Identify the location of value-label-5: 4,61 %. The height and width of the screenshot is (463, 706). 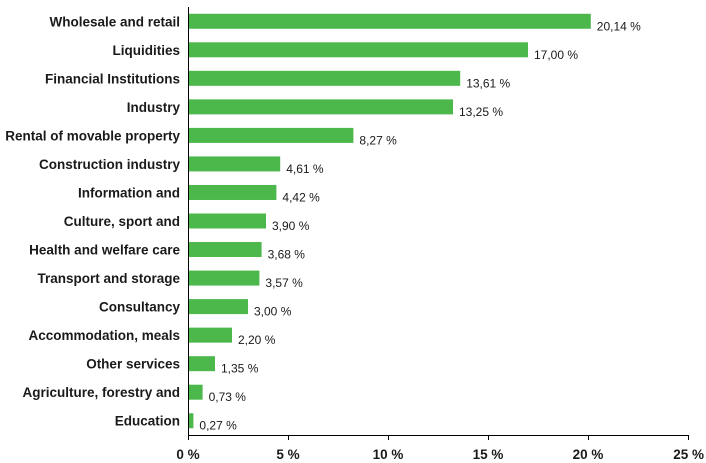
(305, 169).